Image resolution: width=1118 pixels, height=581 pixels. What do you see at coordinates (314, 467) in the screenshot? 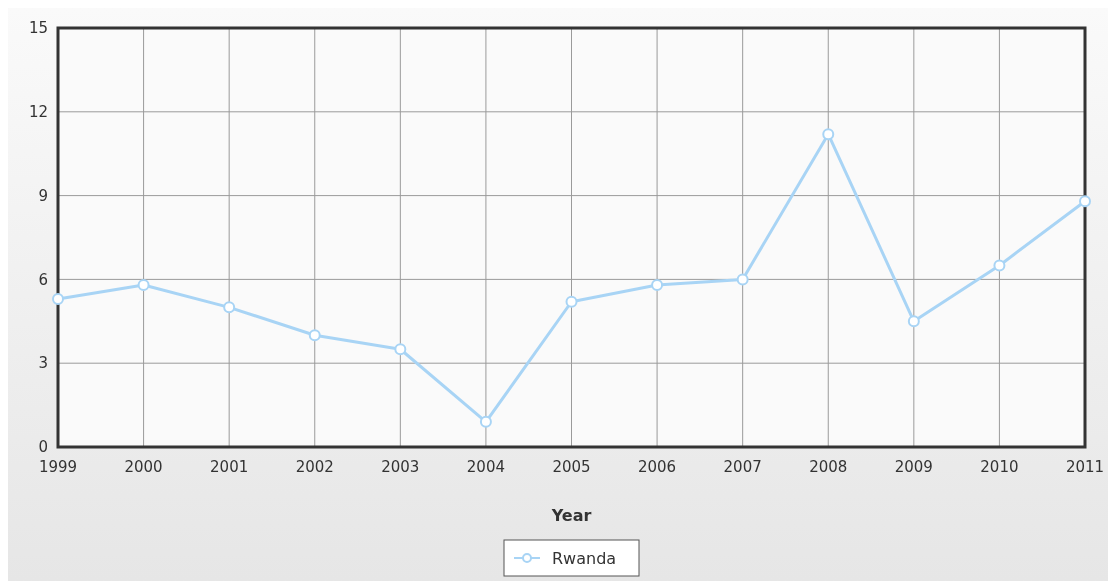
I see `x-tick-label: 2002` at bounding box center [314, 467].